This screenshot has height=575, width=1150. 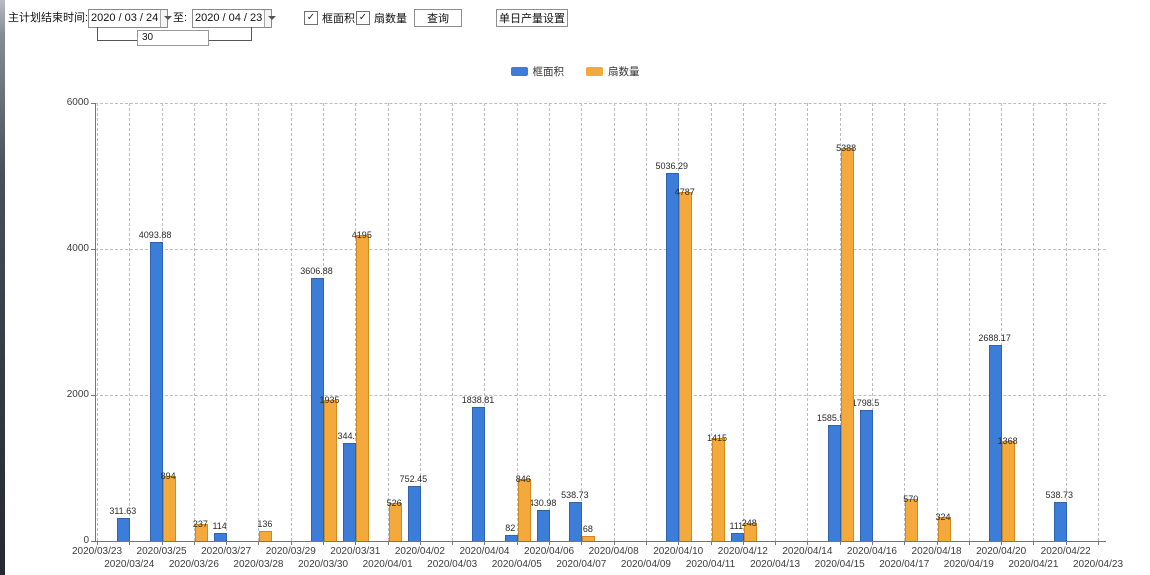 I want to click on x-axis-label: 2020/04/23, so click(x=1098, y=564).